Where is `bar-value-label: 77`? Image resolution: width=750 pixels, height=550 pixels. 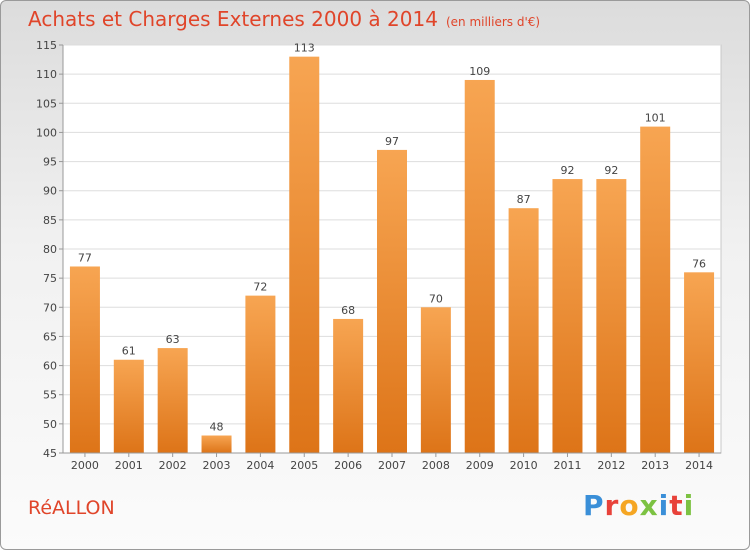 bar-value-label: 77 is located at coordinates (85, 257).